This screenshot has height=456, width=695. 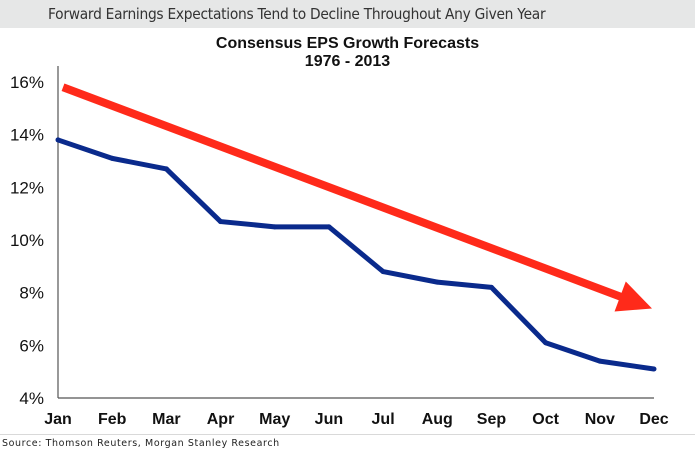 I want to click on x-tick-label: Oct, so click(x=545, y=419).